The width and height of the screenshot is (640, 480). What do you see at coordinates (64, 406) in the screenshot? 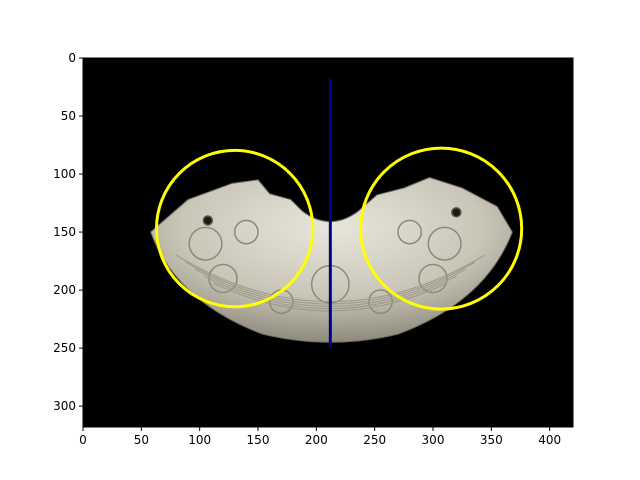
I see `y-tick-label: 300` at bounding box center [64, 406].